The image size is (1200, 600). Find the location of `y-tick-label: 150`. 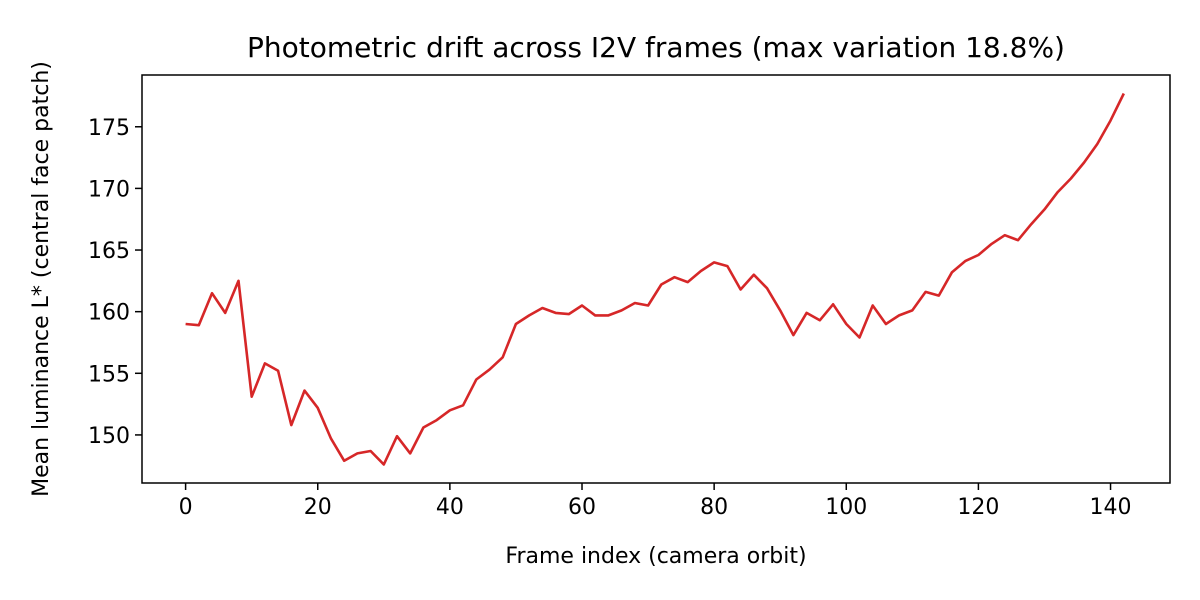

y-tick-label: 150 is located at coordinates (109, 436).